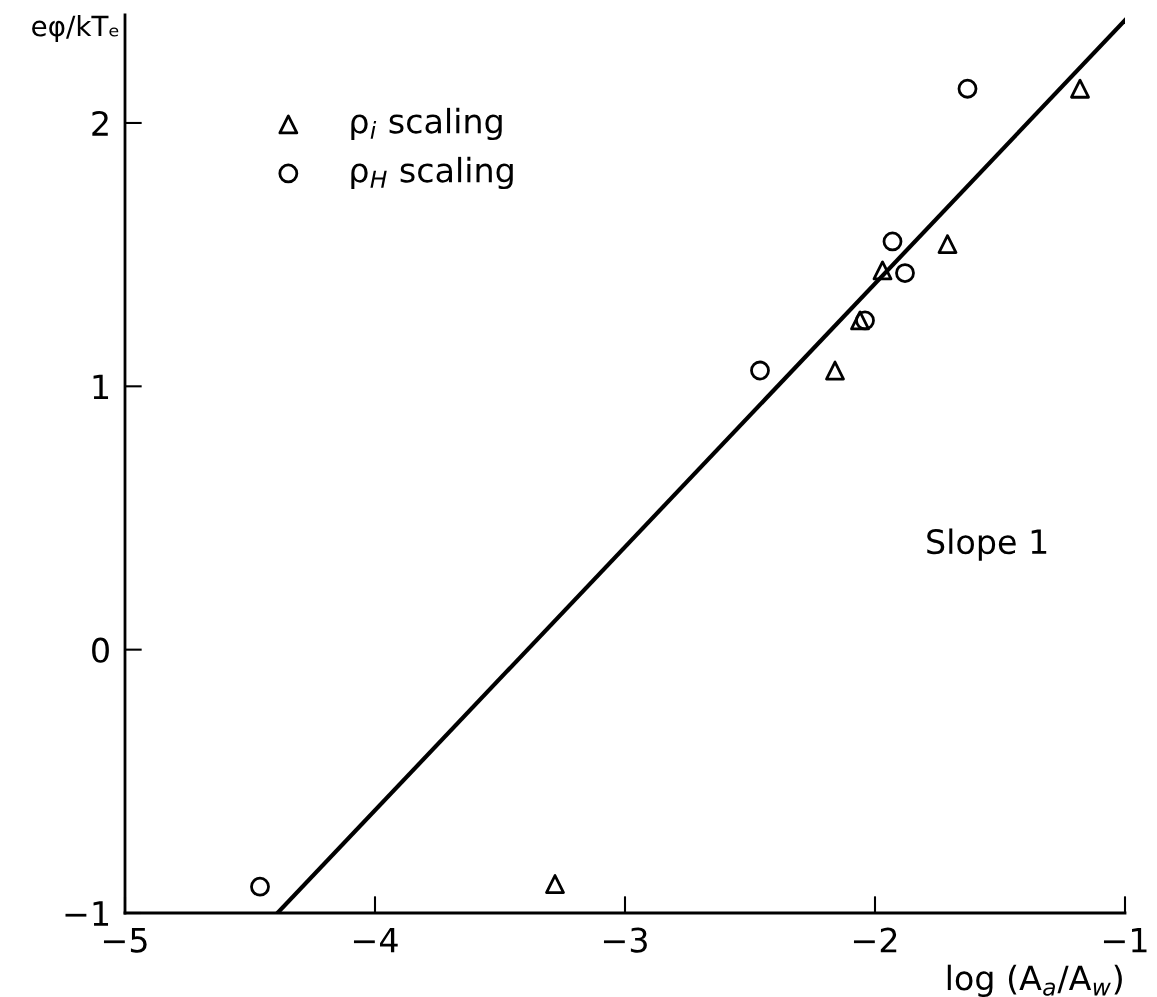 This screenshot has width=1157, height=997. I want to click on x-tick-label: −5, so click(125, 940).